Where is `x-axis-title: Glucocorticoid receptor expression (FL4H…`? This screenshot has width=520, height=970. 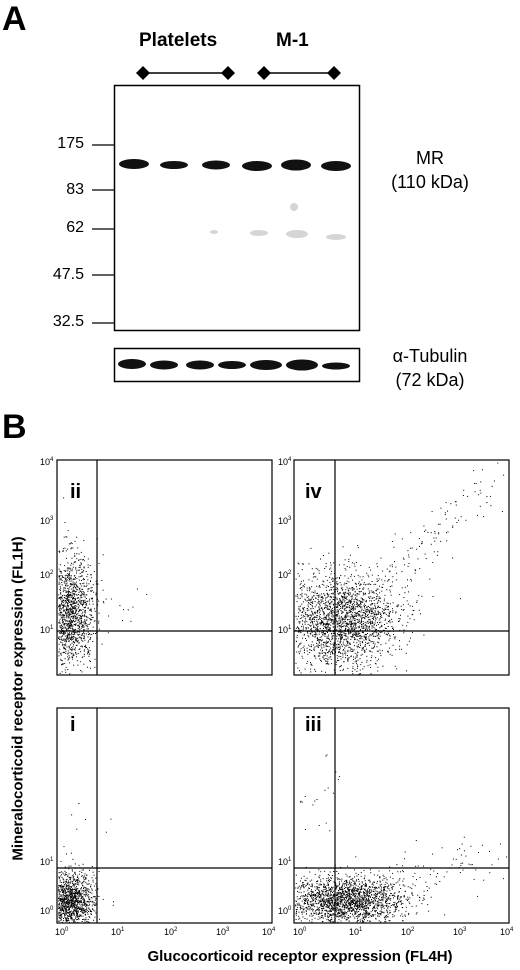 x-axis-title: Glucocorticoid receptor expression (FL4H… is located at coordinates (300, 956).